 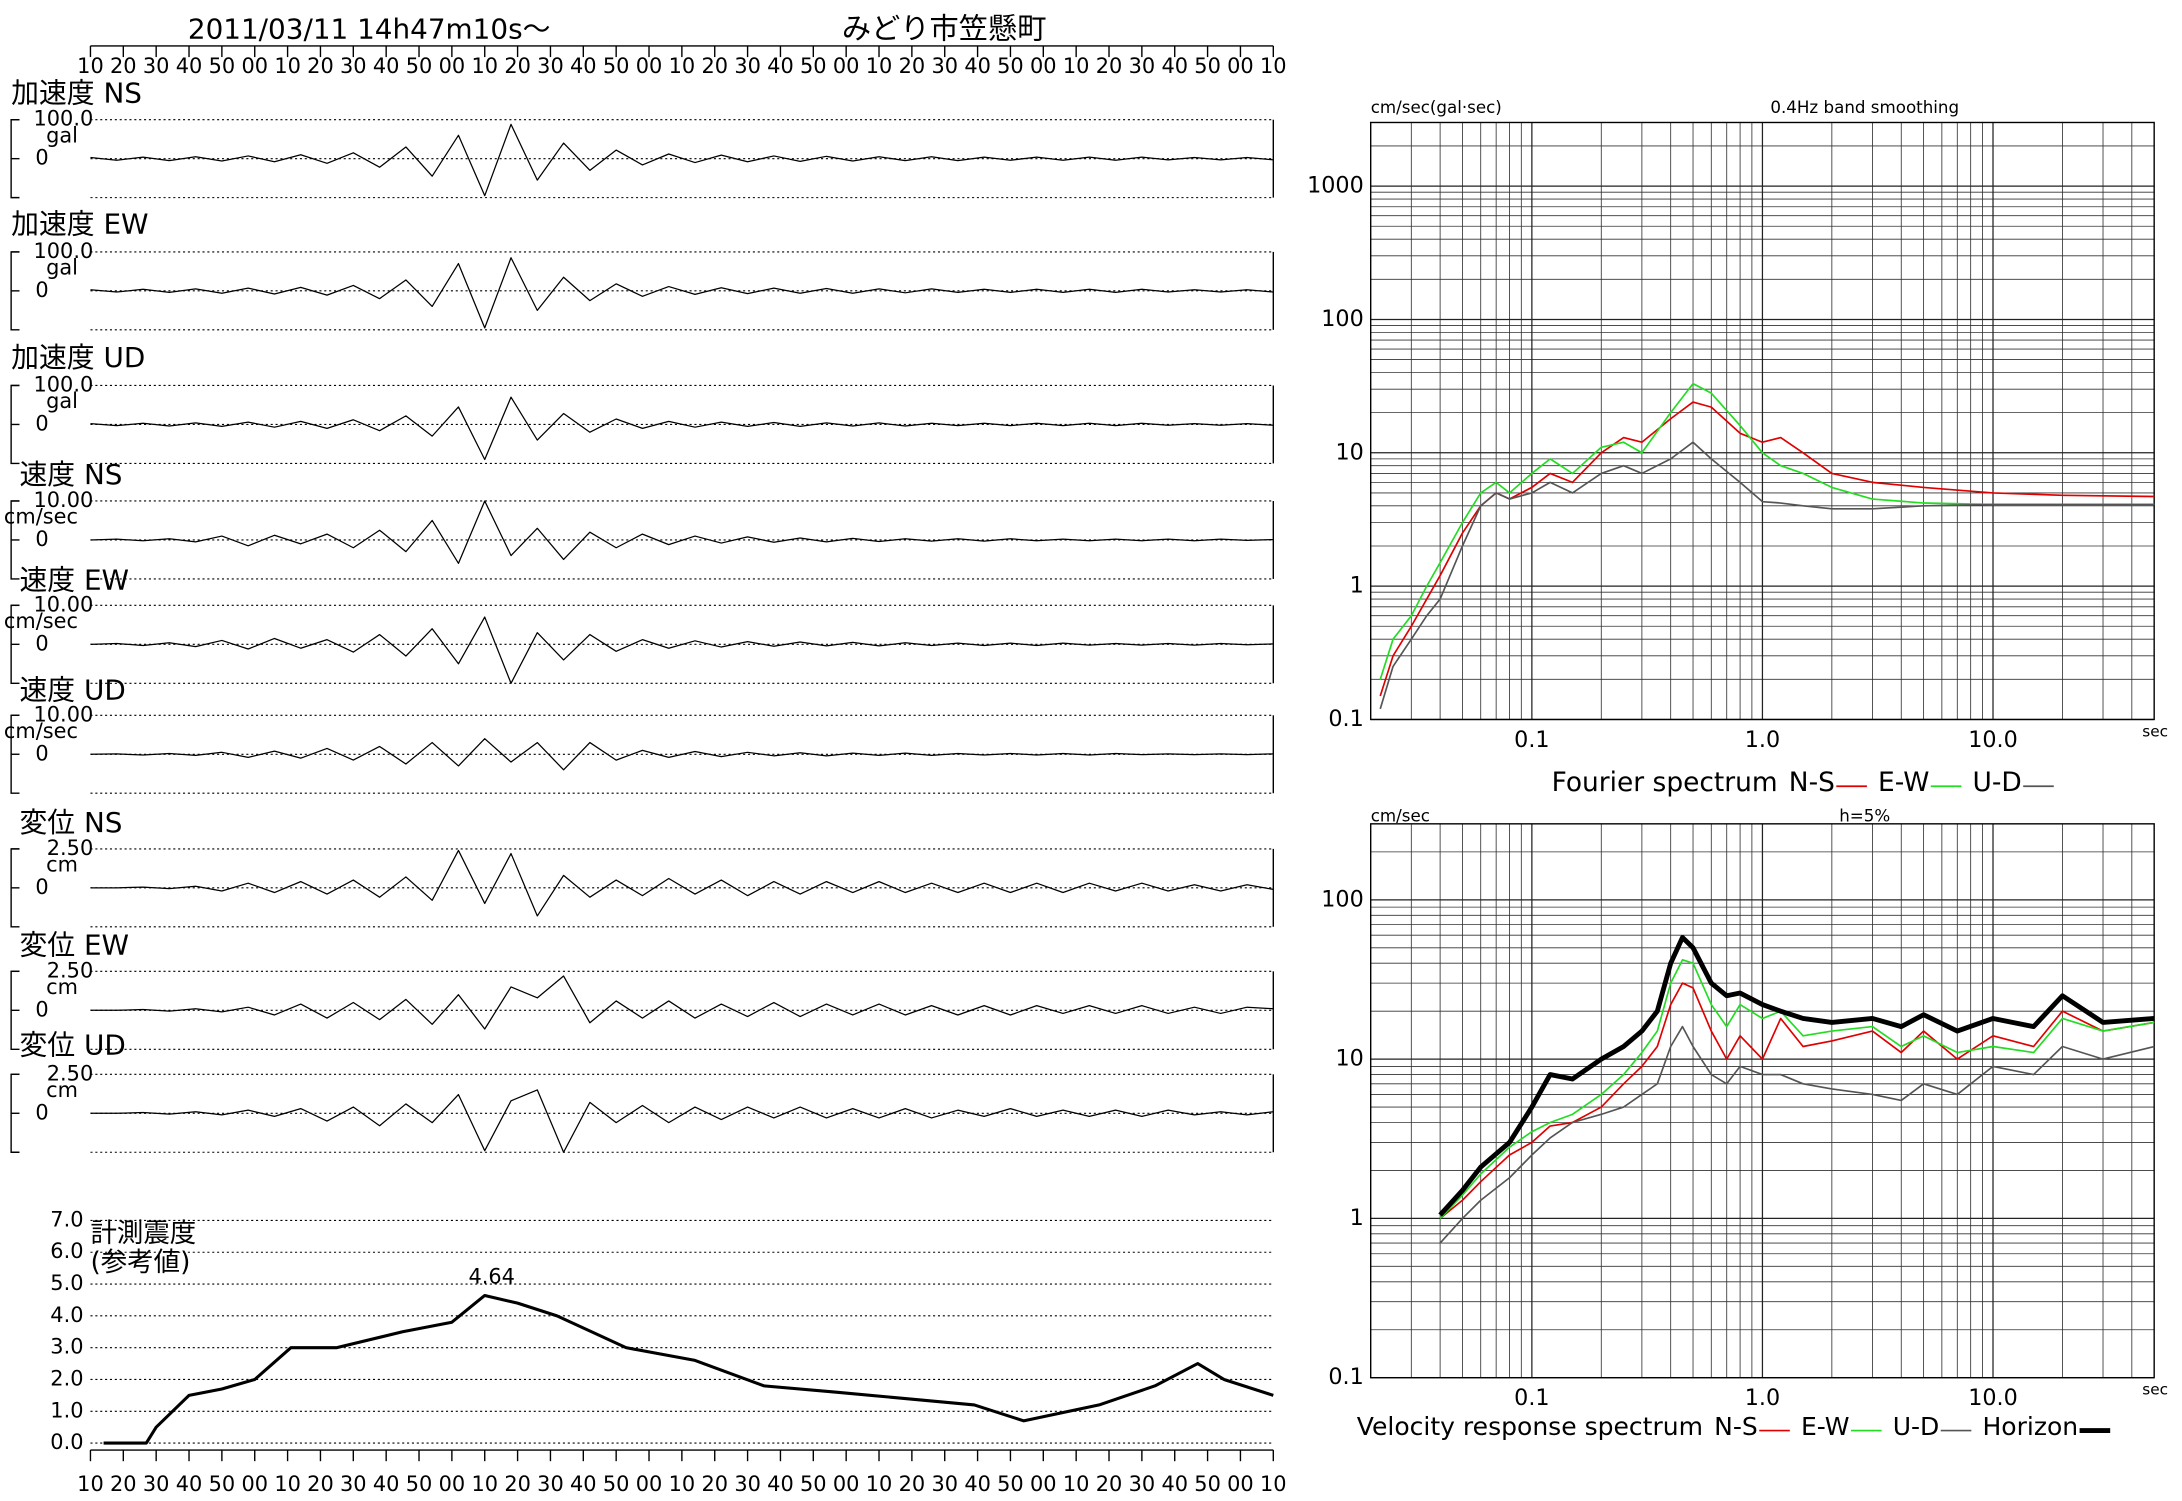 What do you see at coordinates (944, 29) in the screenshot?
I see `station-name: みどり市笠懸町` at bounding box center [944, 29].